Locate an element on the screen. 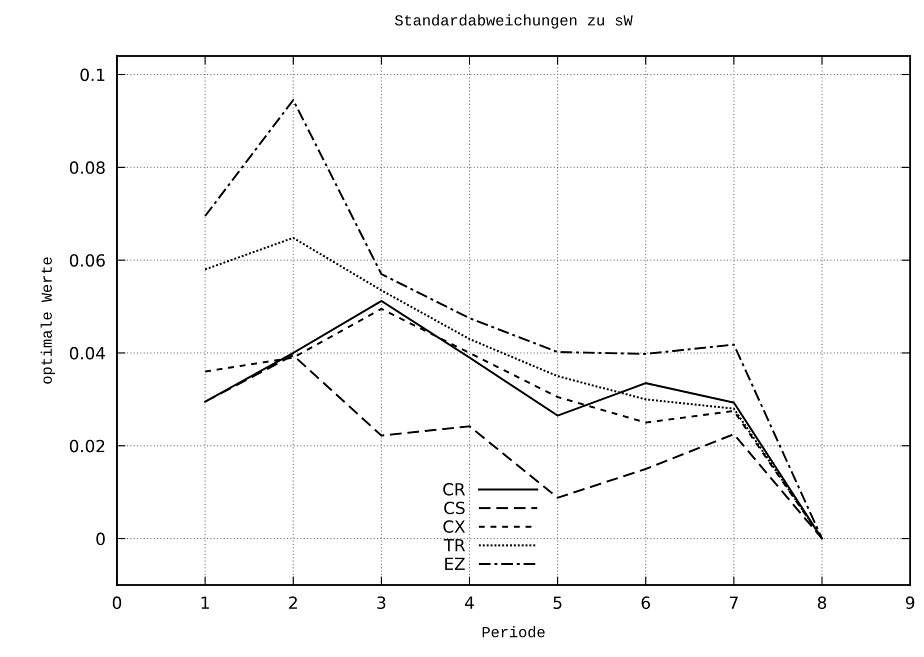  y-tick-label: 0 is located at coordinates (100, 539).